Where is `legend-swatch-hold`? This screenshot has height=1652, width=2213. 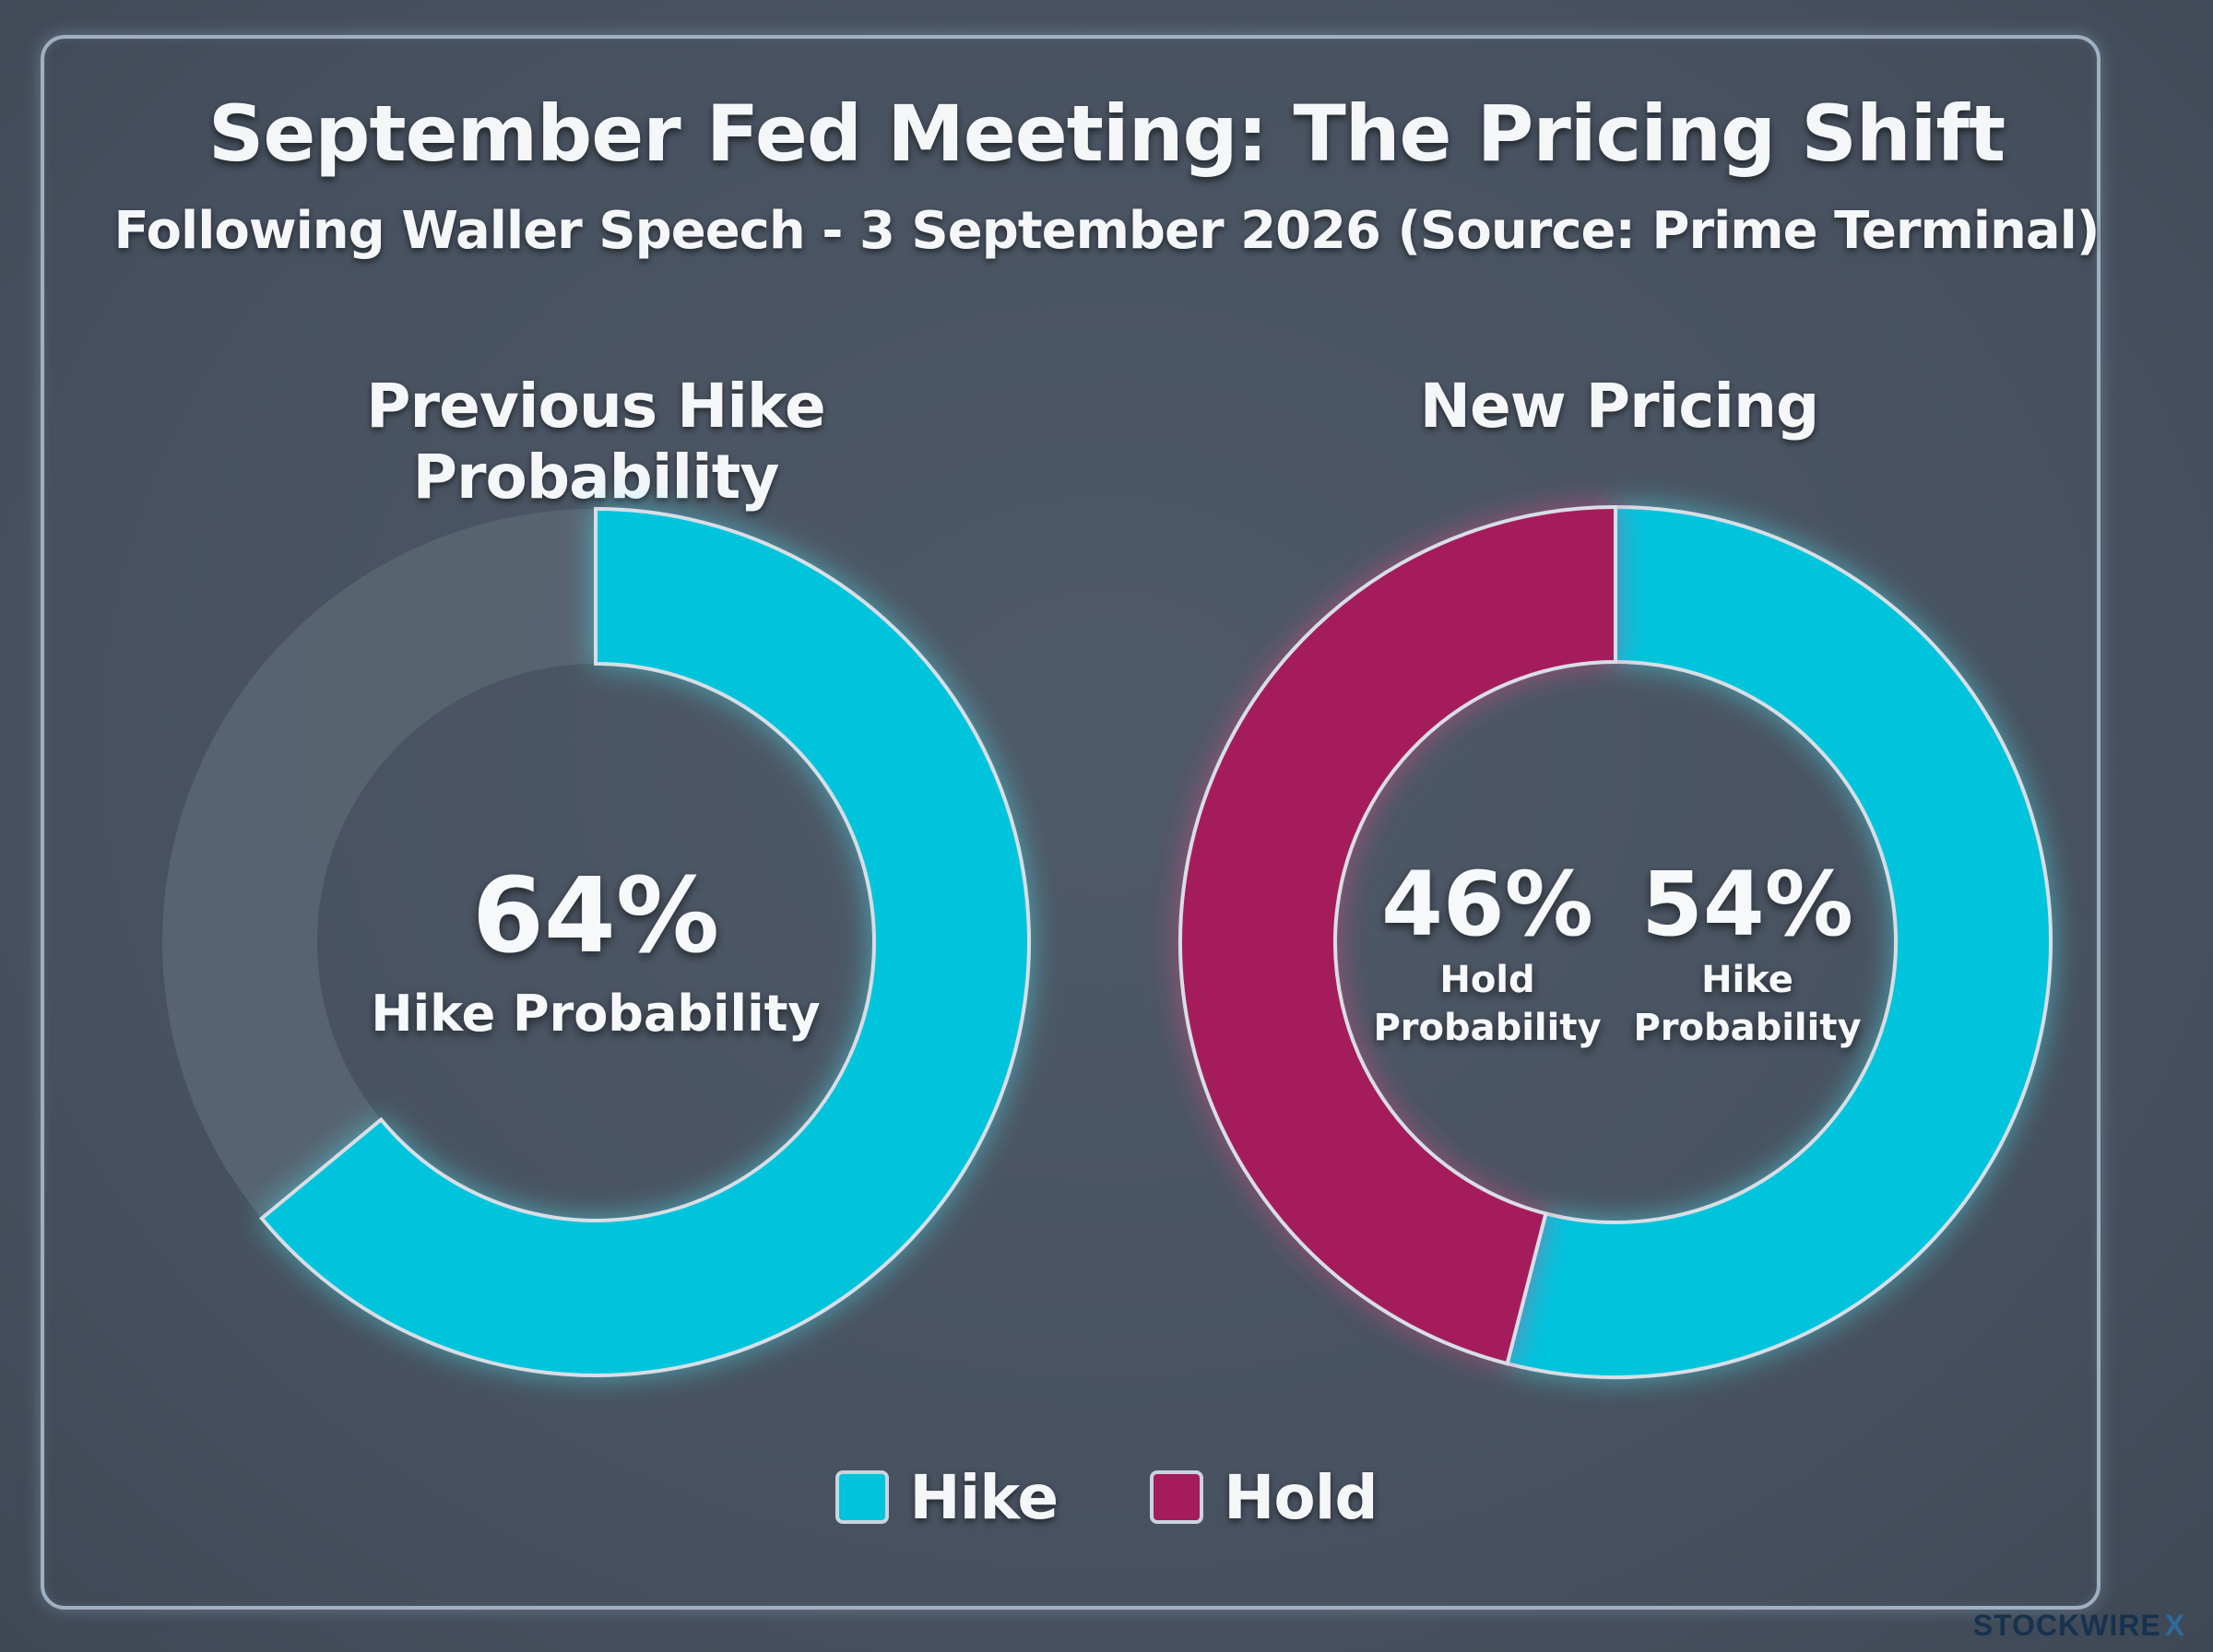
legend-swatch-hold is located at coordinates (1177, 1497).